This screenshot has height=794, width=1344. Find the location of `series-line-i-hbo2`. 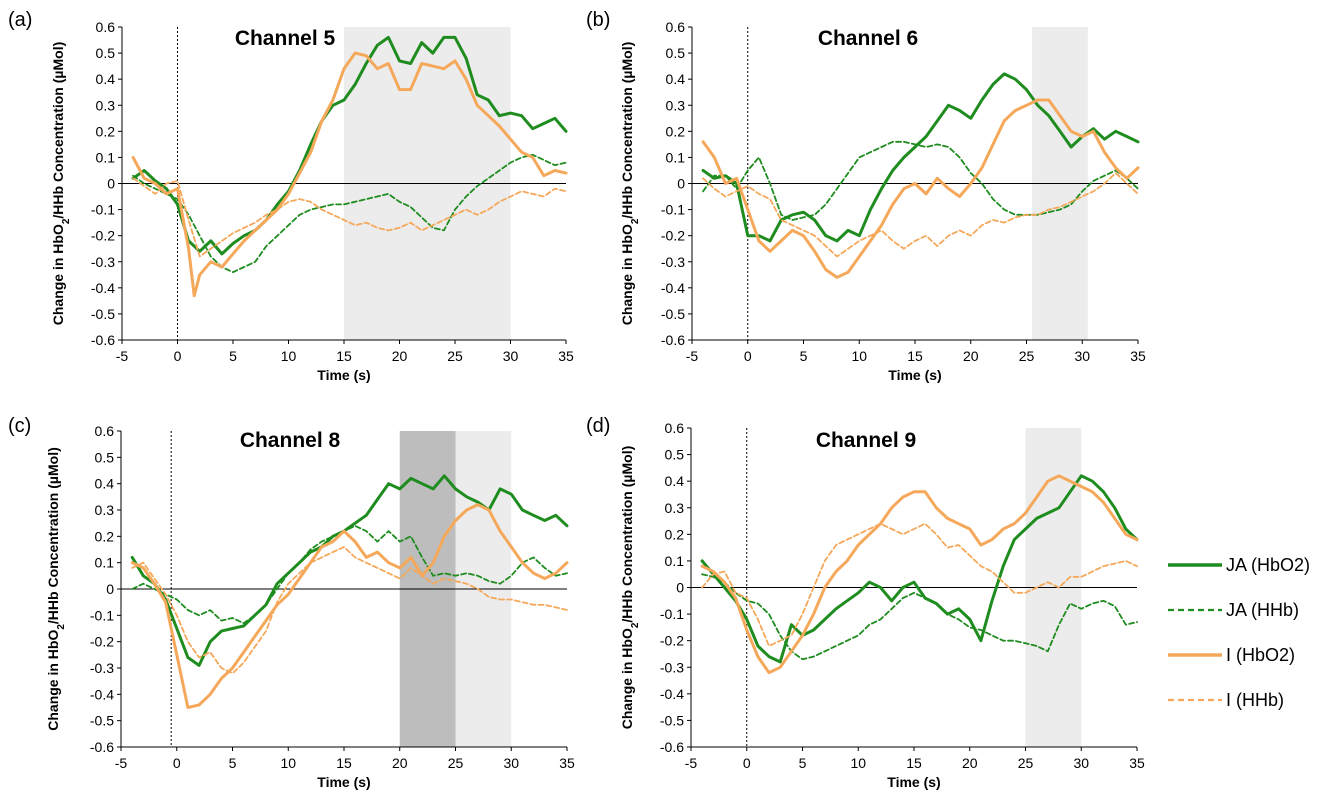

series-line-i-hbo2 is located at coordinates (349, 174).